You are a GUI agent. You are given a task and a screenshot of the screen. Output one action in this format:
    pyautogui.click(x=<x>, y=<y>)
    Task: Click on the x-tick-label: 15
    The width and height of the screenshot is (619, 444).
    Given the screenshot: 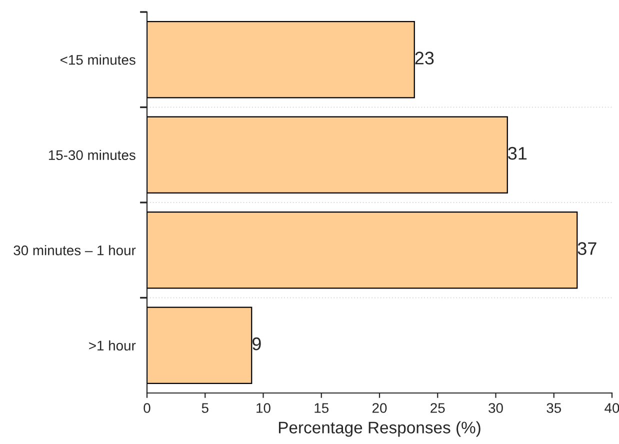 What is the action you would take?
    pyautogui.click(x=321, y=408)
    